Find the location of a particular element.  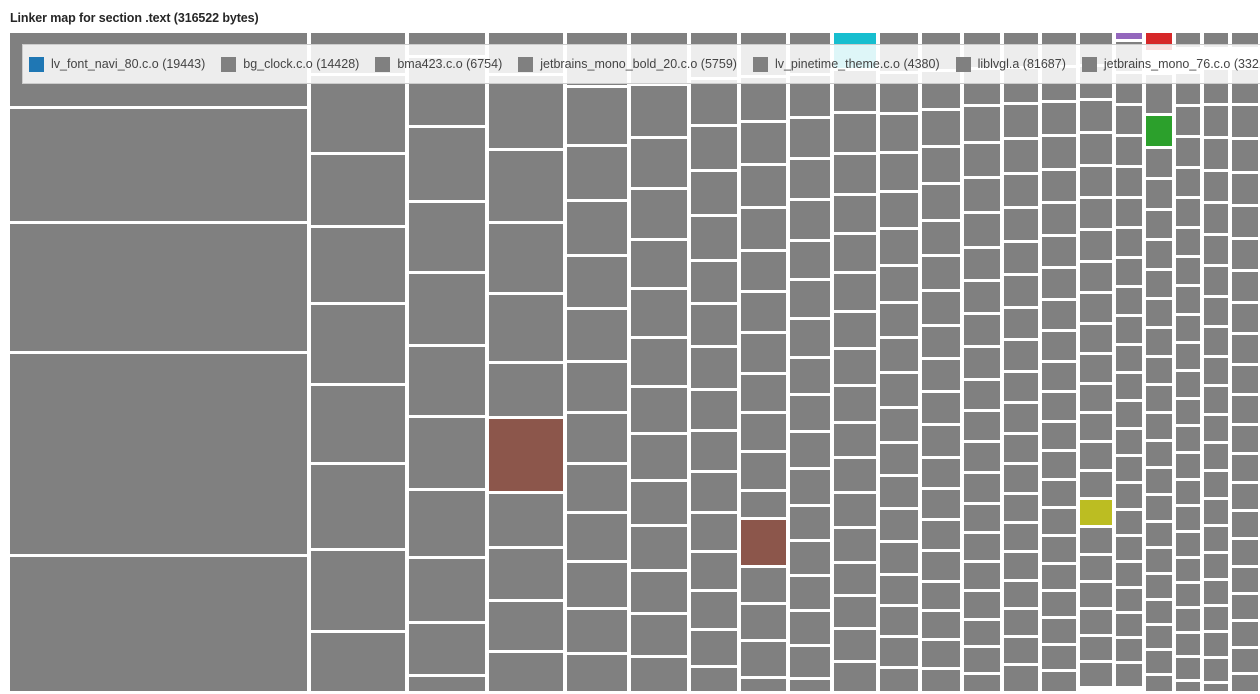

legend-entry: jetbrains_mono_76.c.o (3321) is located at coordinates (1170, 64).